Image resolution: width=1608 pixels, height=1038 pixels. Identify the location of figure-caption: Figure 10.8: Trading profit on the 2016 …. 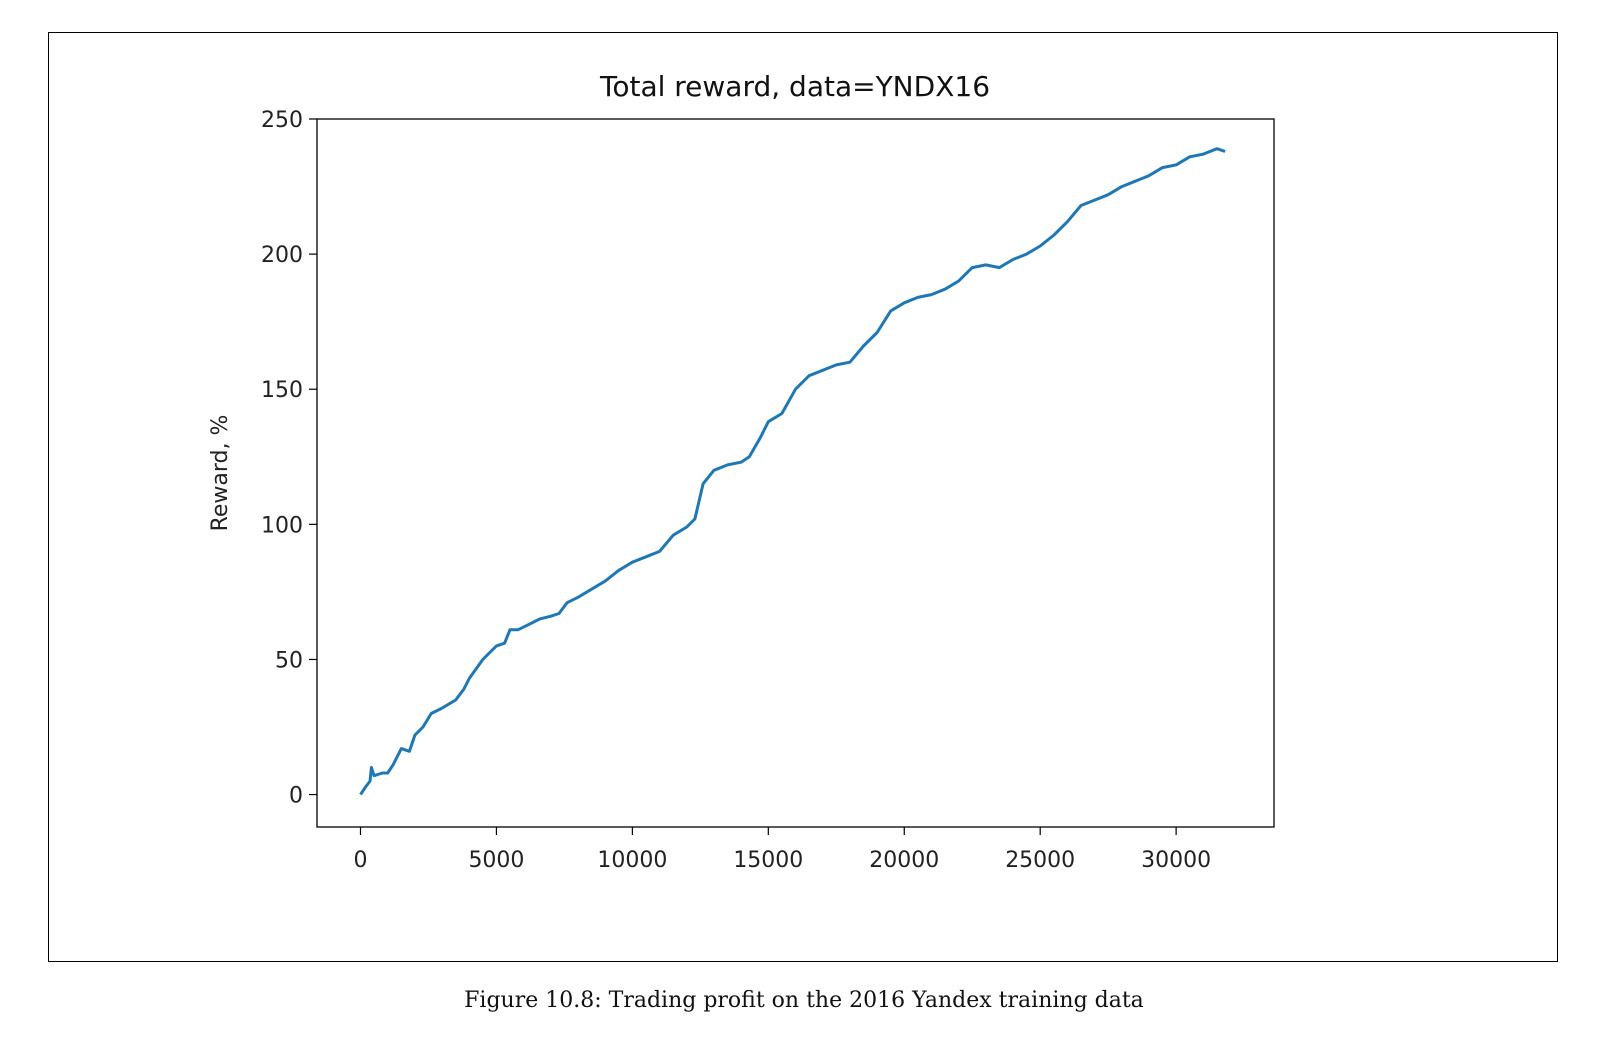
(804, 1000).